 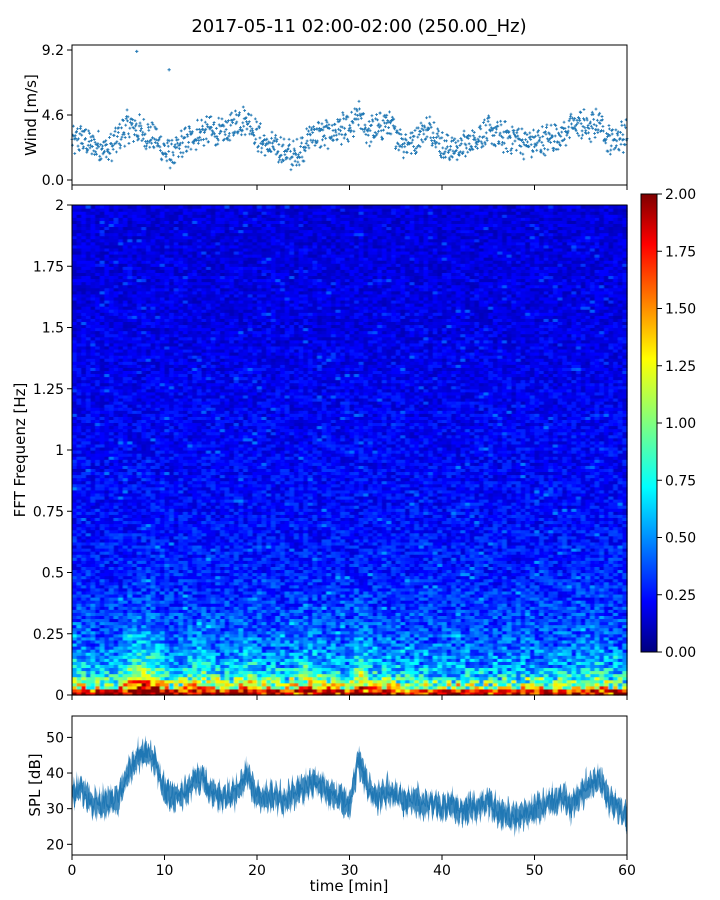 I want to click on figure-title: 2017-05-11 02:00-02:00 (250.00_Hz), so click(x=358, y=26).